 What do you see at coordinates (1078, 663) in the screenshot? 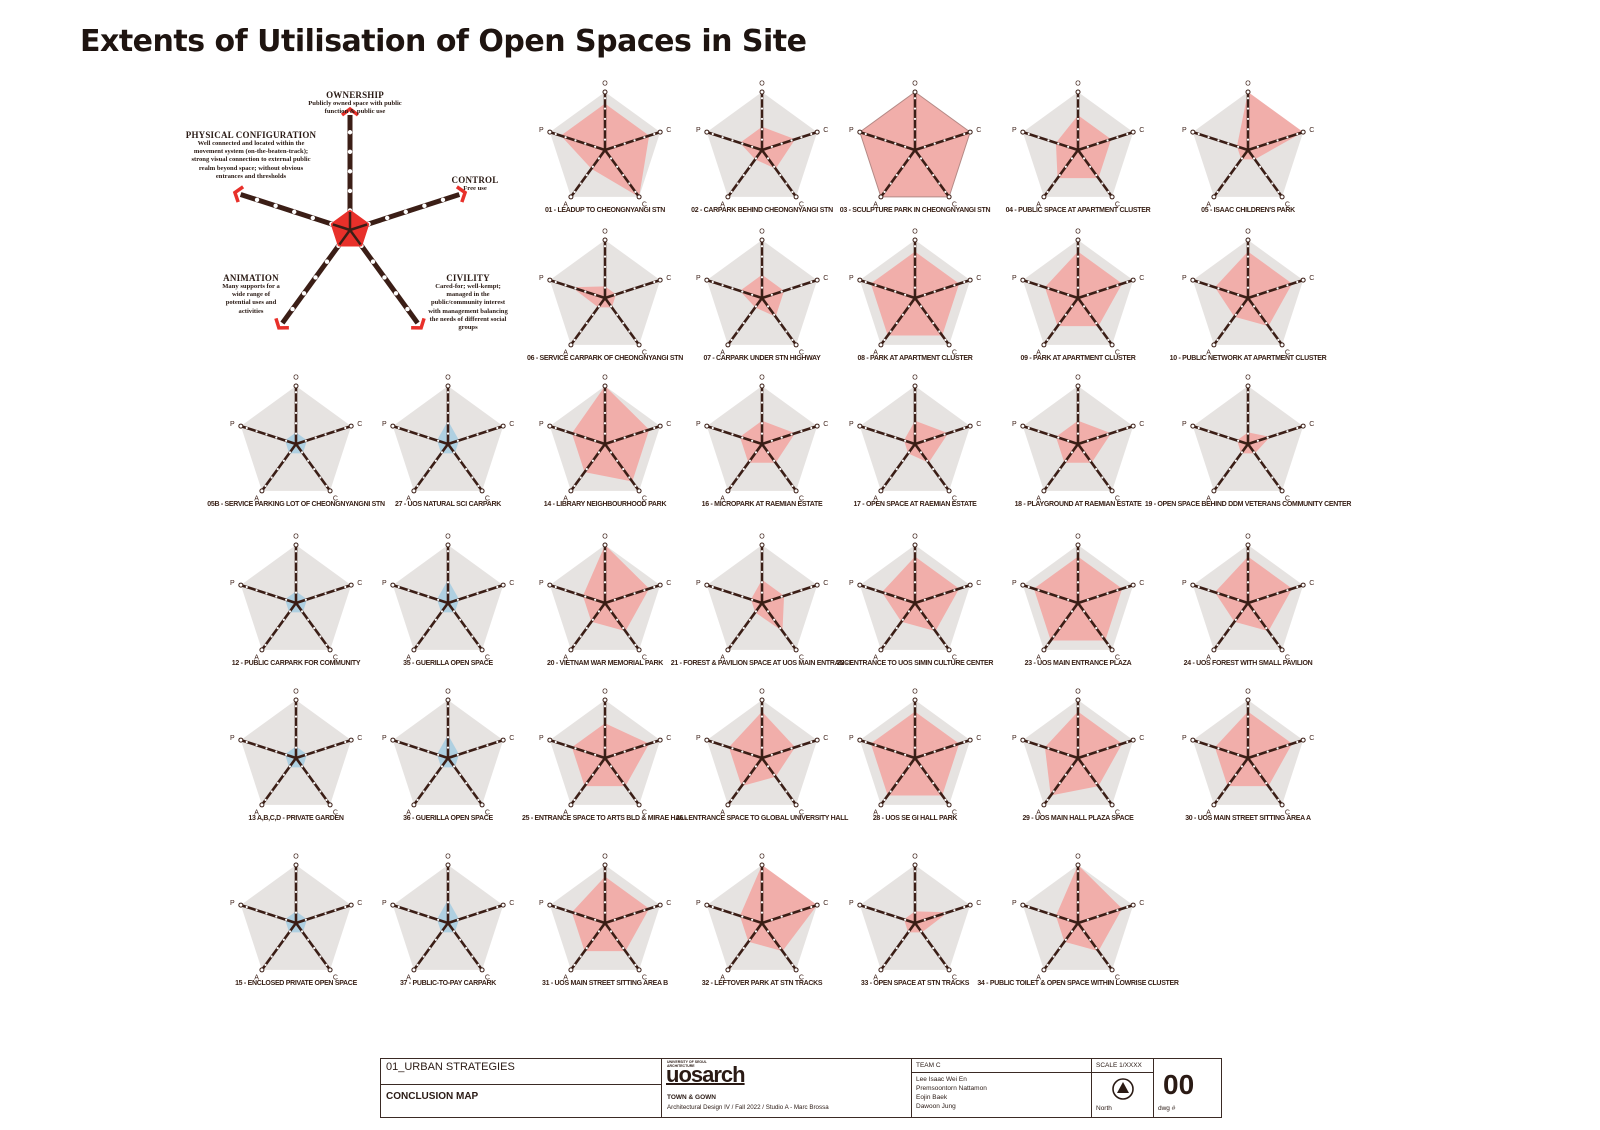
I see `radar-label: 23 - UOS MAIN ENTRANCE PLAZA` at bounding box center [1078, 663].